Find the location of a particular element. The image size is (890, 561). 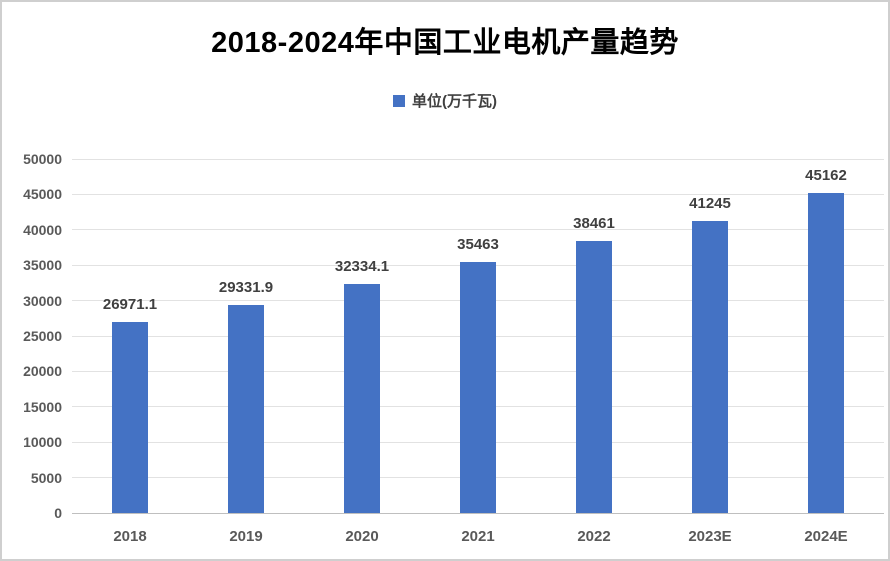

bar-value-label: 38461 is located at coordinates (594, 223).